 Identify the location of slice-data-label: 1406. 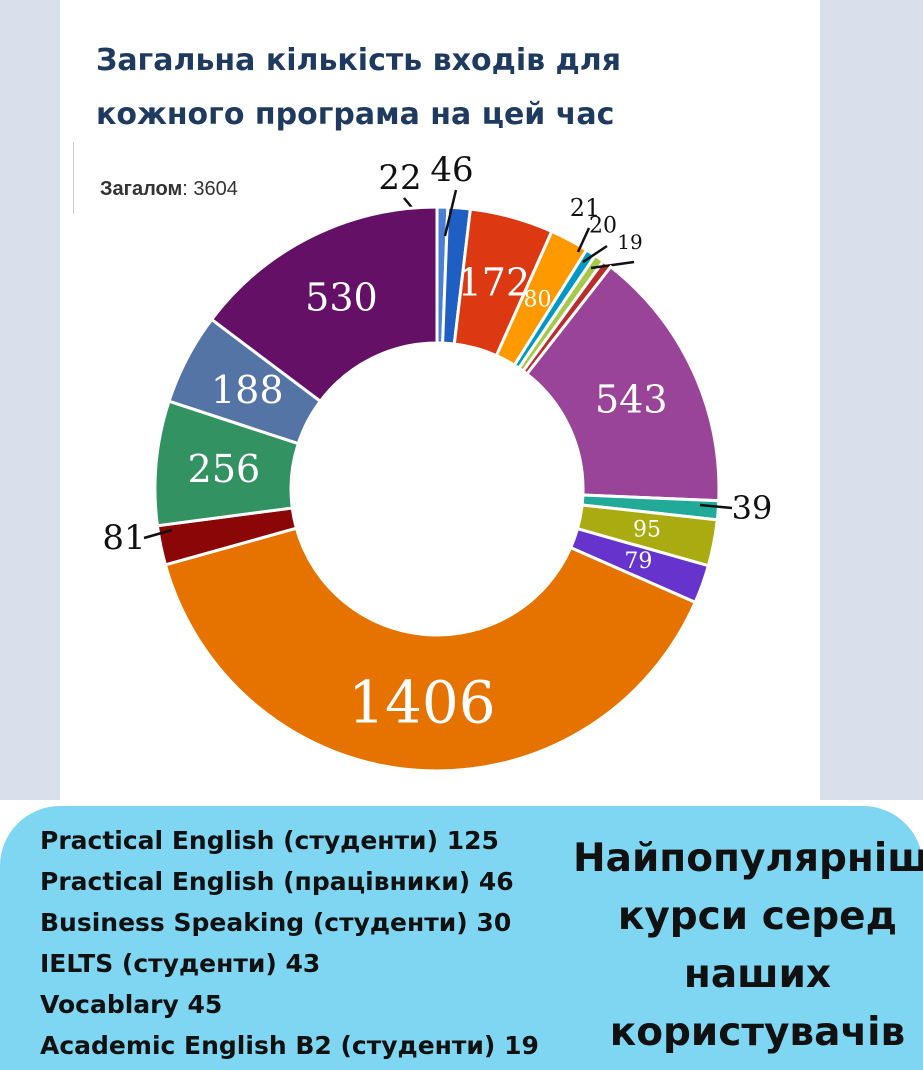
(422, 702).